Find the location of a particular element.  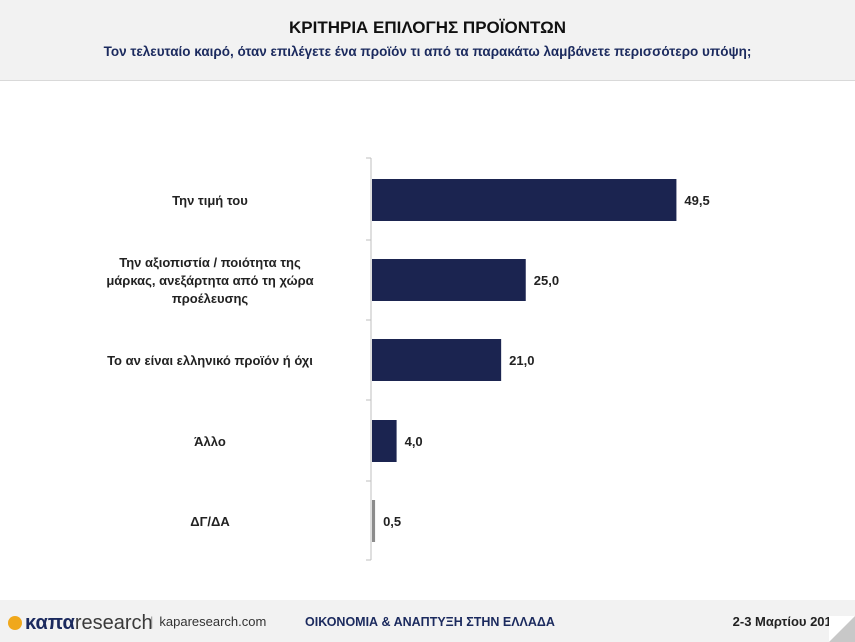

site-link: | kaparesearch.com is located at coordinates (208, 621).